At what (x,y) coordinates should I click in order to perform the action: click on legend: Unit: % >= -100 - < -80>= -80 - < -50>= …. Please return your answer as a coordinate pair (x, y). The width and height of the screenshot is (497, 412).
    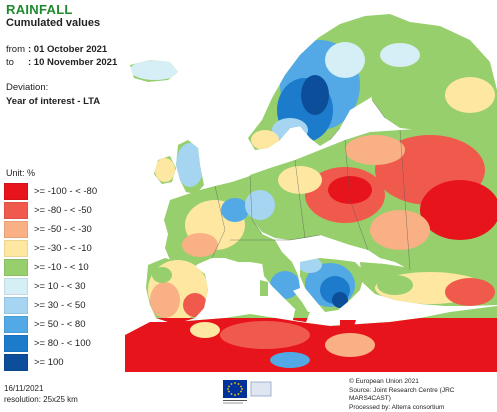
    Looking at the image, I should click on (60, 270).